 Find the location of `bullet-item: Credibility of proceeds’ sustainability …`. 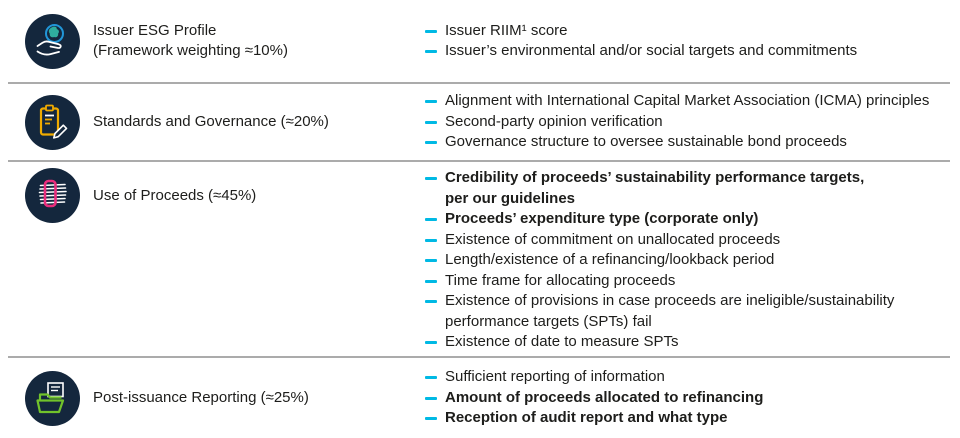

bullet-item: Credibility of proceeds’ sustainability … is located at coordinates (686, 188).